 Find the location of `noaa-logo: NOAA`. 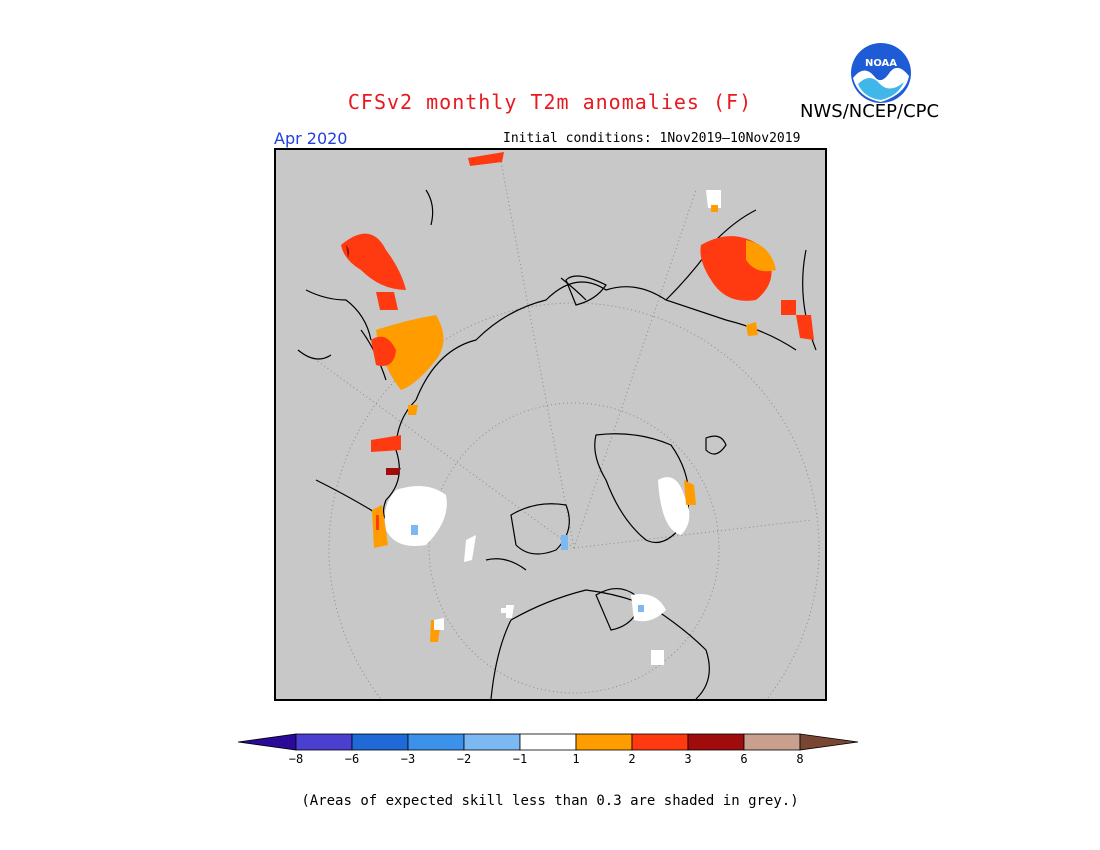

noaa-logo: NOAA is located at coordinates (881, 73).